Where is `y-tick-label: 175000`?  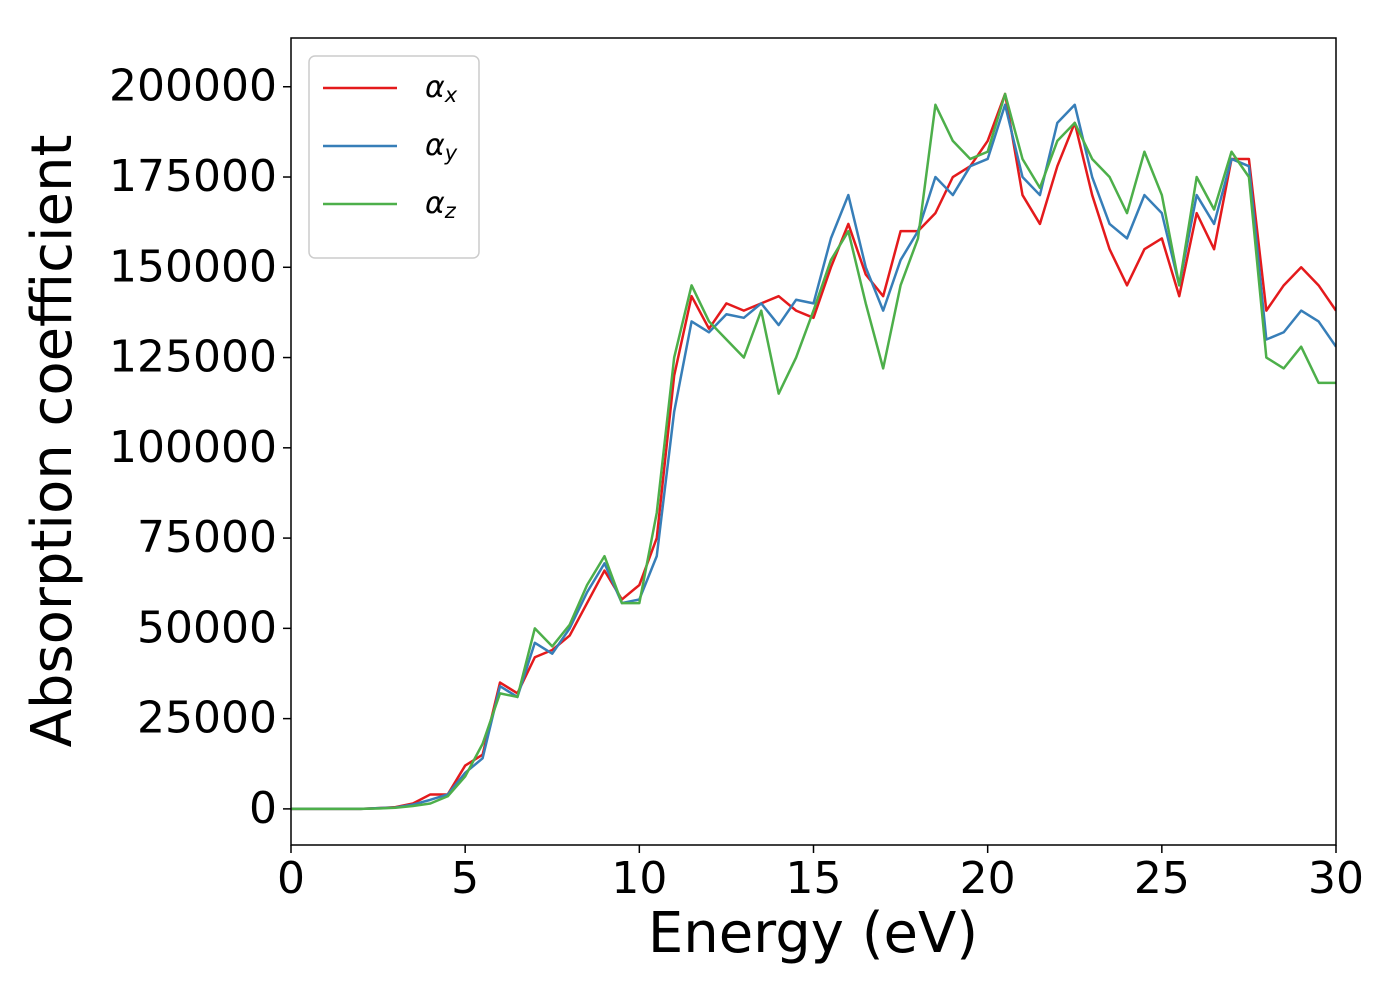
y-tick-label: 175000 is located at coordinates (193, 176).